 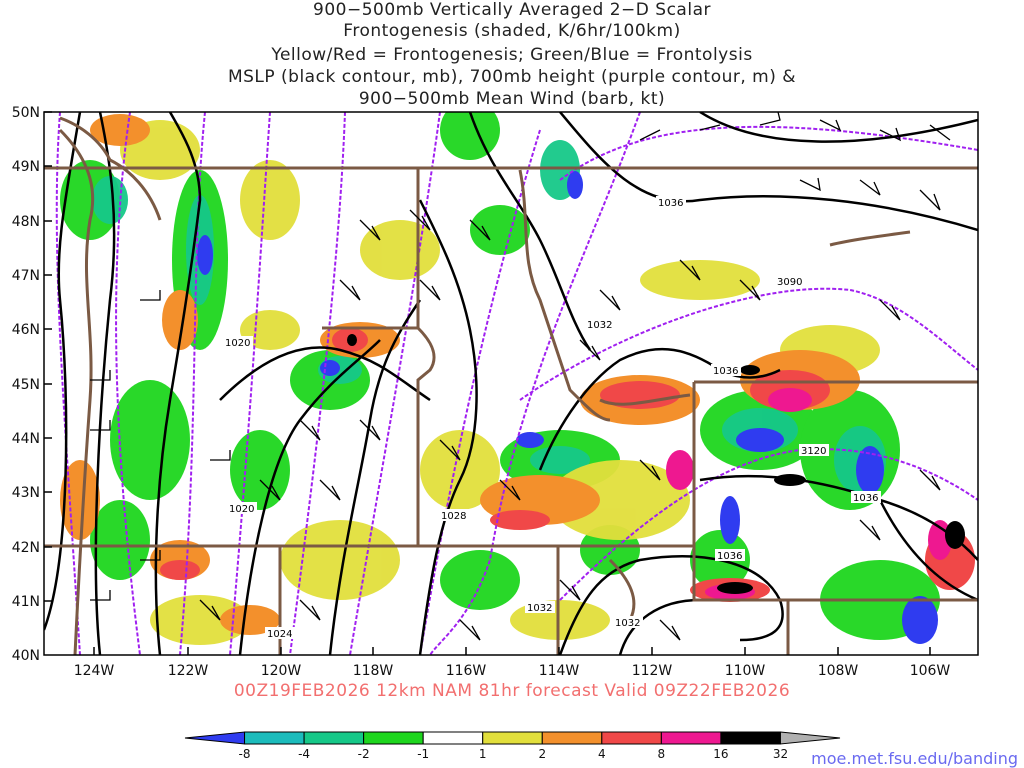 What do you see at coordinates (662, 754) in the screenshot?
I see `colorbar-label: 8` at bounding box center [662, 754].